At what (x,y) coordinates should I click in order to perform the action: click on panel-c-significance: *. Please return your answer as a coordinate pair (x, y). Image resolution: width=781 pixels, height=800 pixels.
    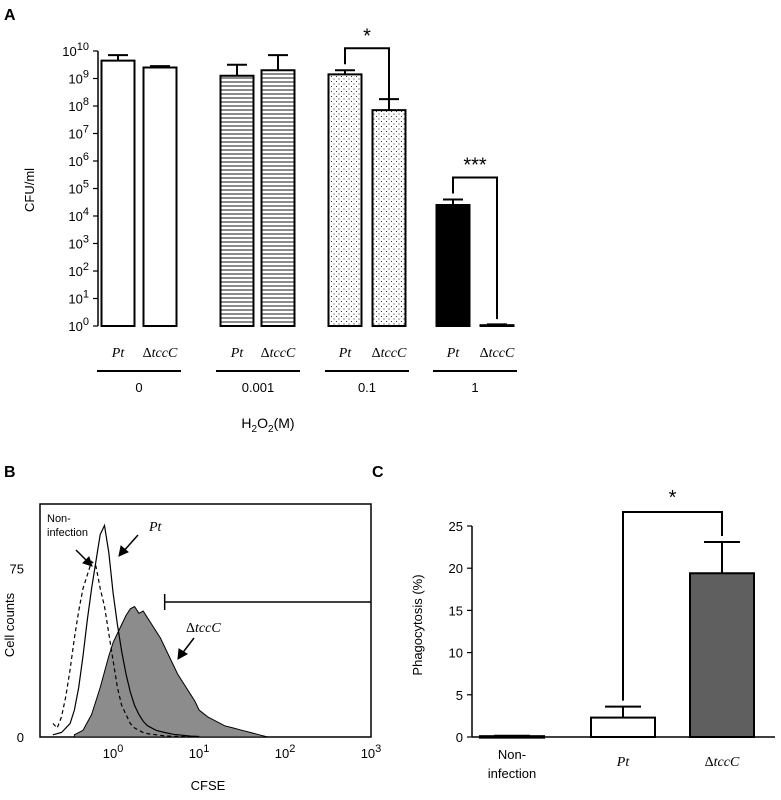
    Looking at the image, I should click on (672, 594).